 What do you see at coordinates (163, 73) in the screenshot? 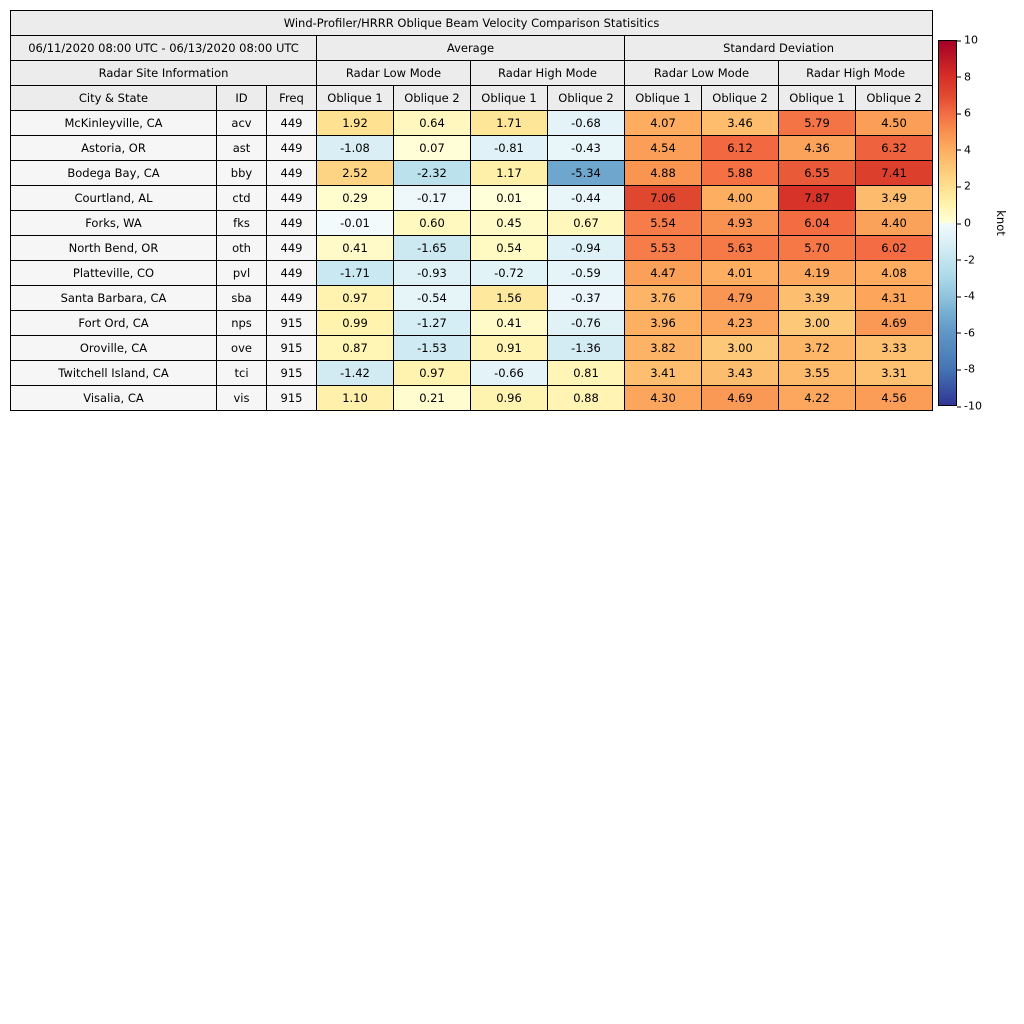
I see `site-info-header: Radar Site Information` at bounding box center [163, 73].